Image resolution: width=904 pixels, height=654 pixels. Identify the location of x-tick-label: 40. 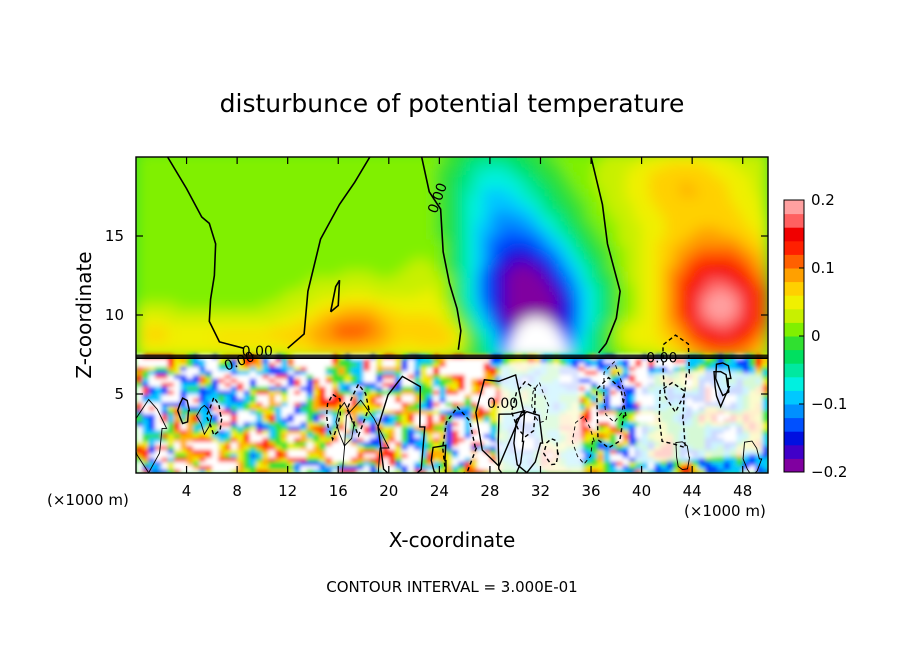
(641, 491).